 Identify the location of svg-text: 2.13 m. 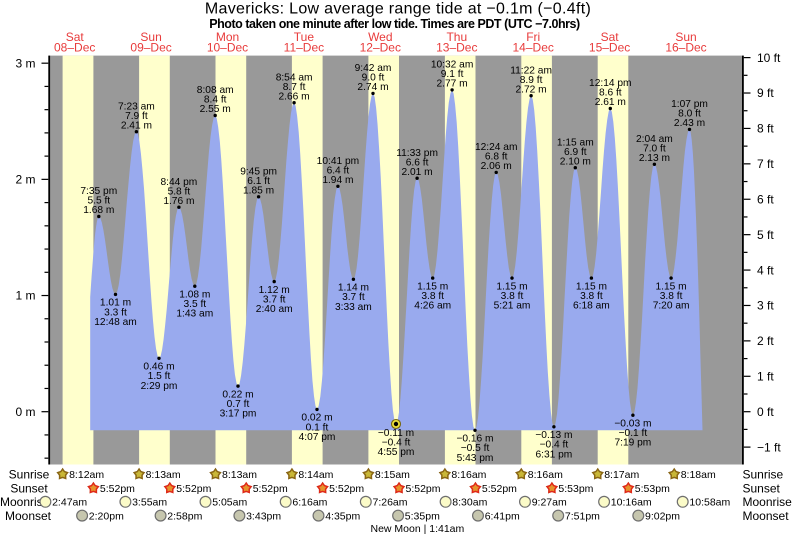
(654, 158).